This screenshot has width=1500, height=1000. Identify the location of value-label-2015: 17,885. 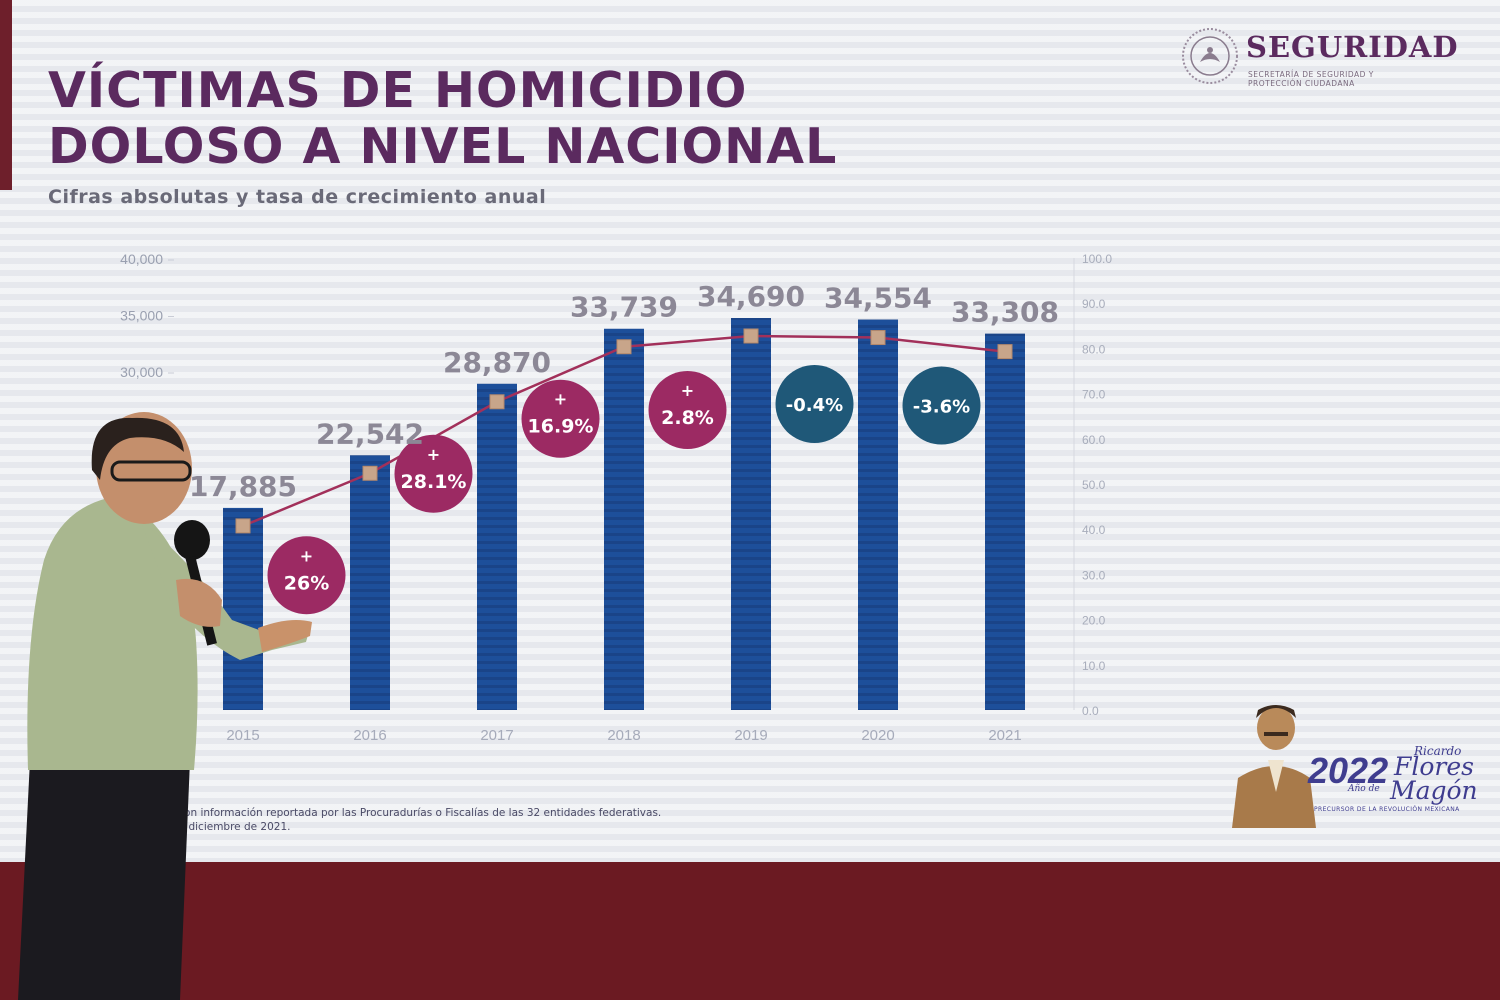
(243, 486).